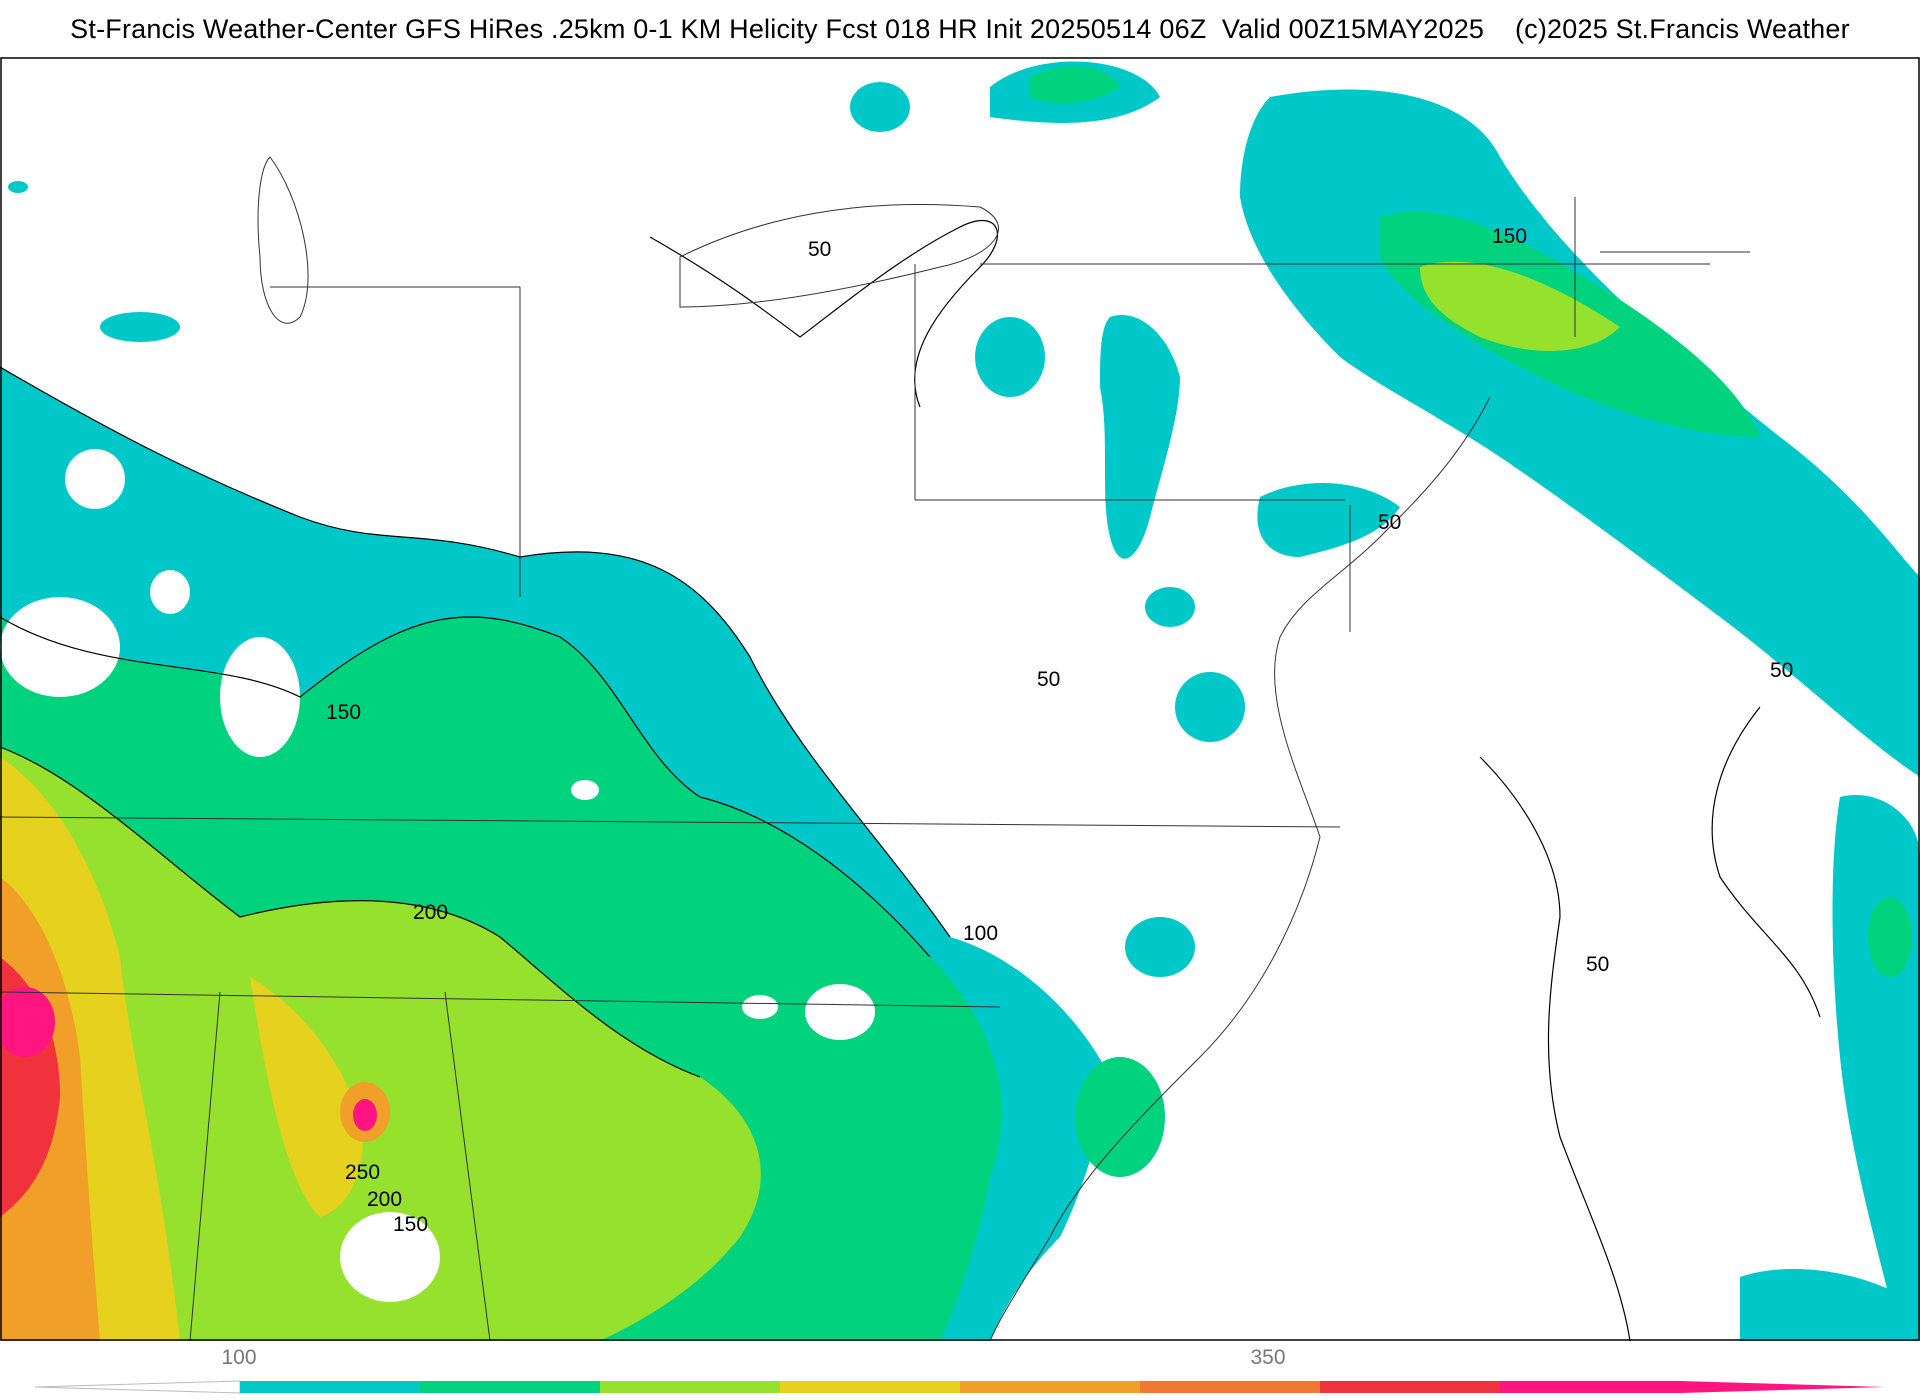 The image size is (1920, 1400). I want to click on cyan-region-southeast-atlantic, so click(1830, 1304).